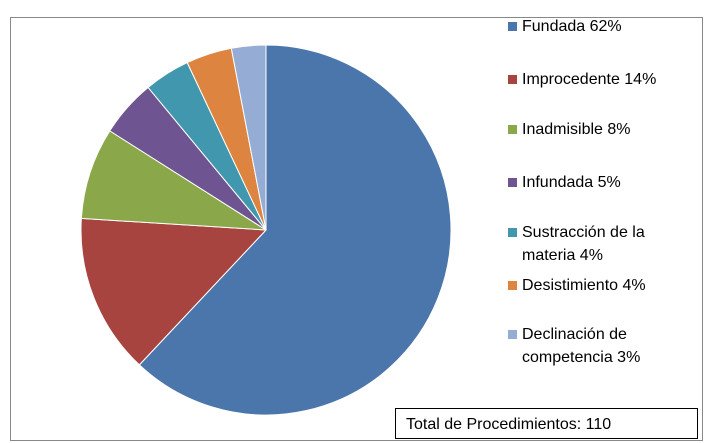  I want to click on legend-label: Inadmisible 8%, so click(576, 129).